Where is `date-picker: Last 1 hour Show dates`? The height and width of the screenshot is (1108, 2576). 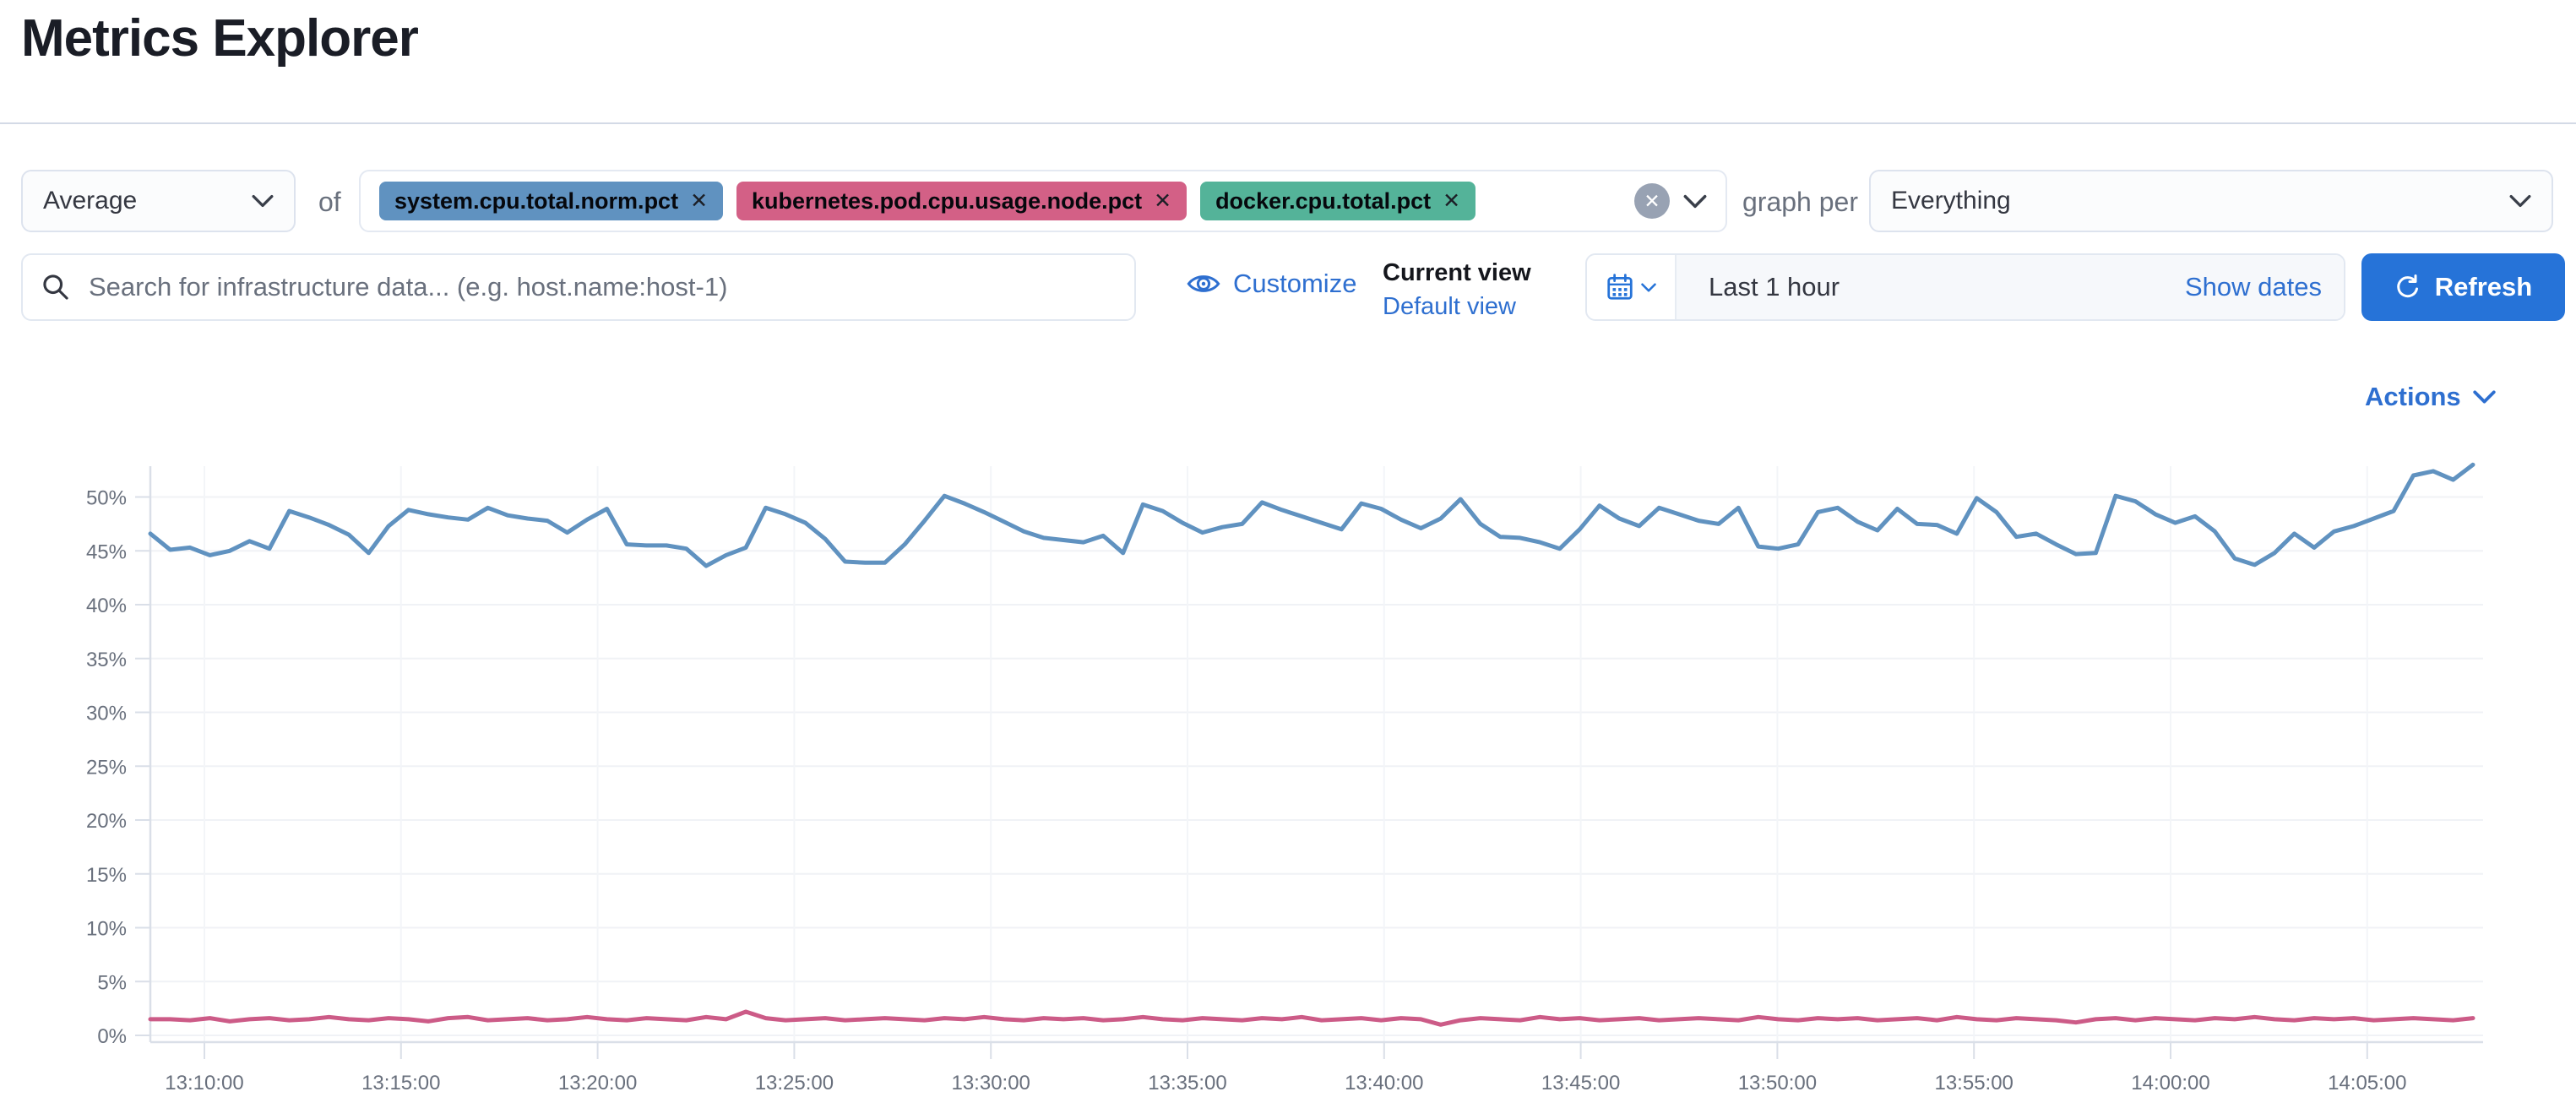
date-picker: Last 1 hour Show dates is located at coordinates (1965, 287).